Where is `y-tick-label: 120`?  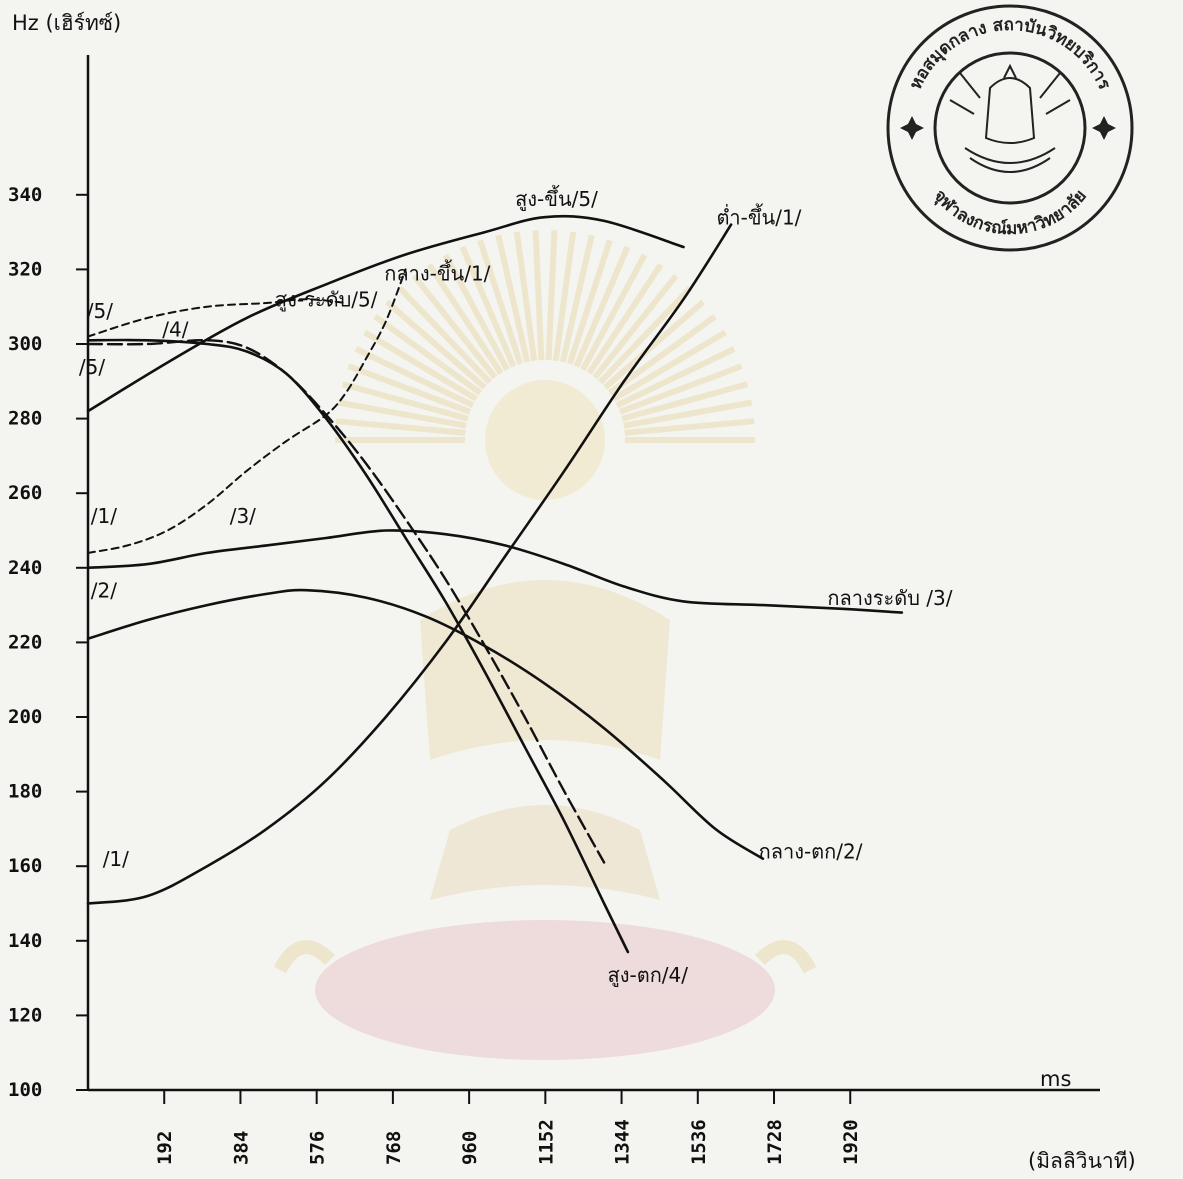
y-tick-label: 120 is located at coordinates (25, 1015).